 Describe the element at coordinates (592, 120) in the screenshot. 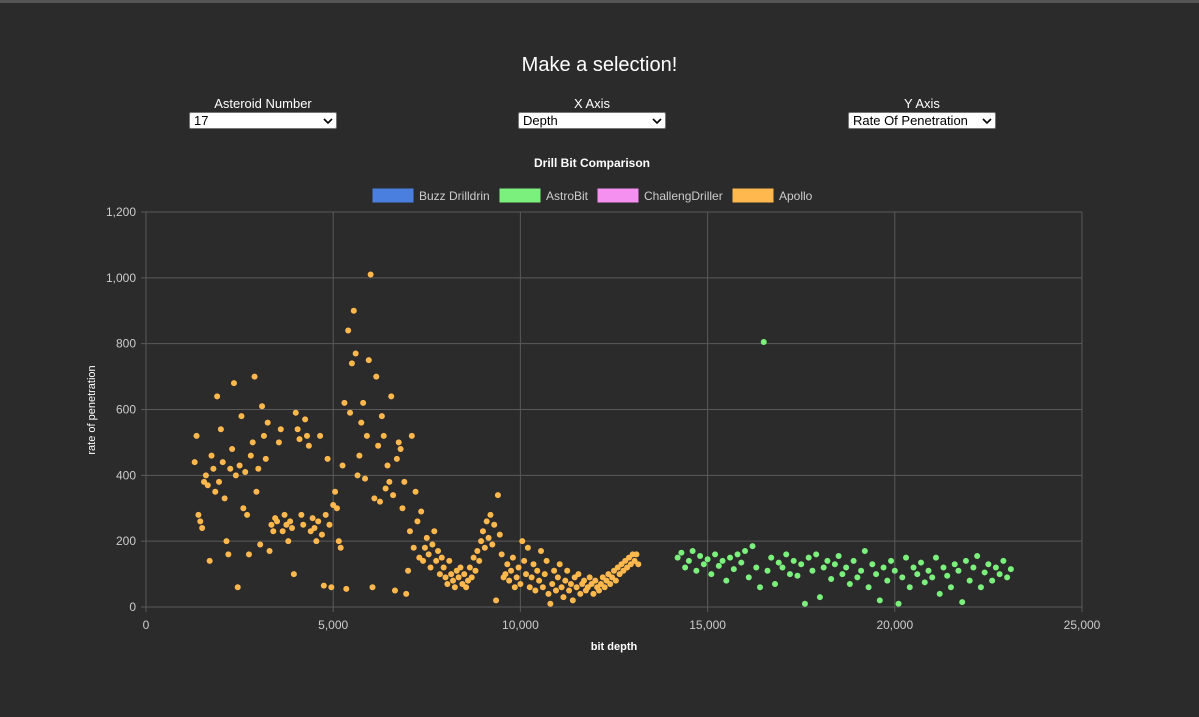

I see `x-axis-select: Depth` at that location.